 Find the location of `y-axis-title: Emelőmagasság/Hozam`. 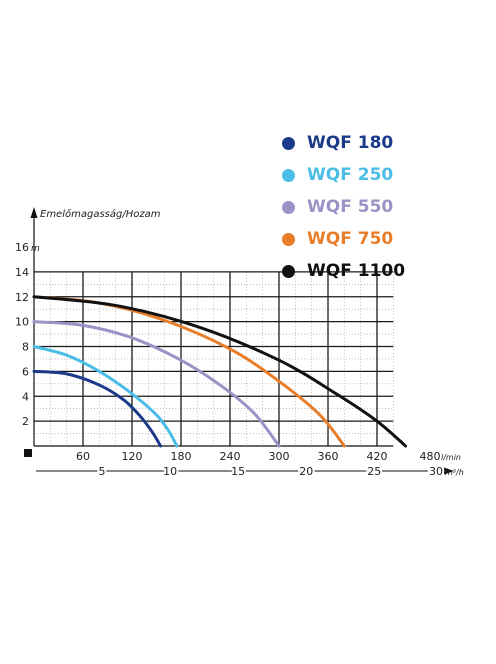

y-axis-title: Emelőmagasság/Hozam is located at coordinates (100, 214).